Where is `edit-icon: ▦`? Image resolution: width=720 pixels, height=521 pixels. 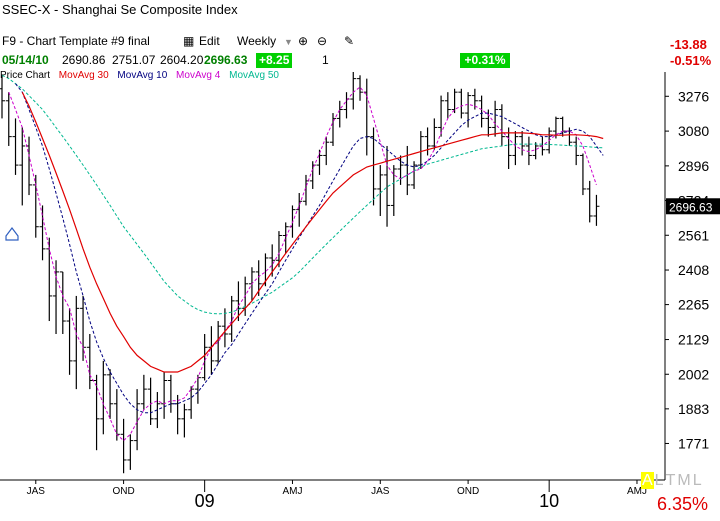
edit-icon: ▦ is located at coordinates (189, 41).